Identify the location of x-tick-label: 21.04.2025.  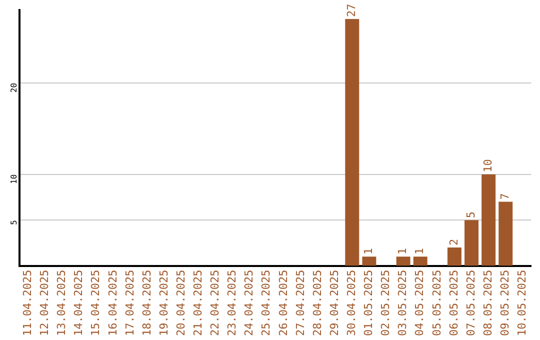
(198, 303).